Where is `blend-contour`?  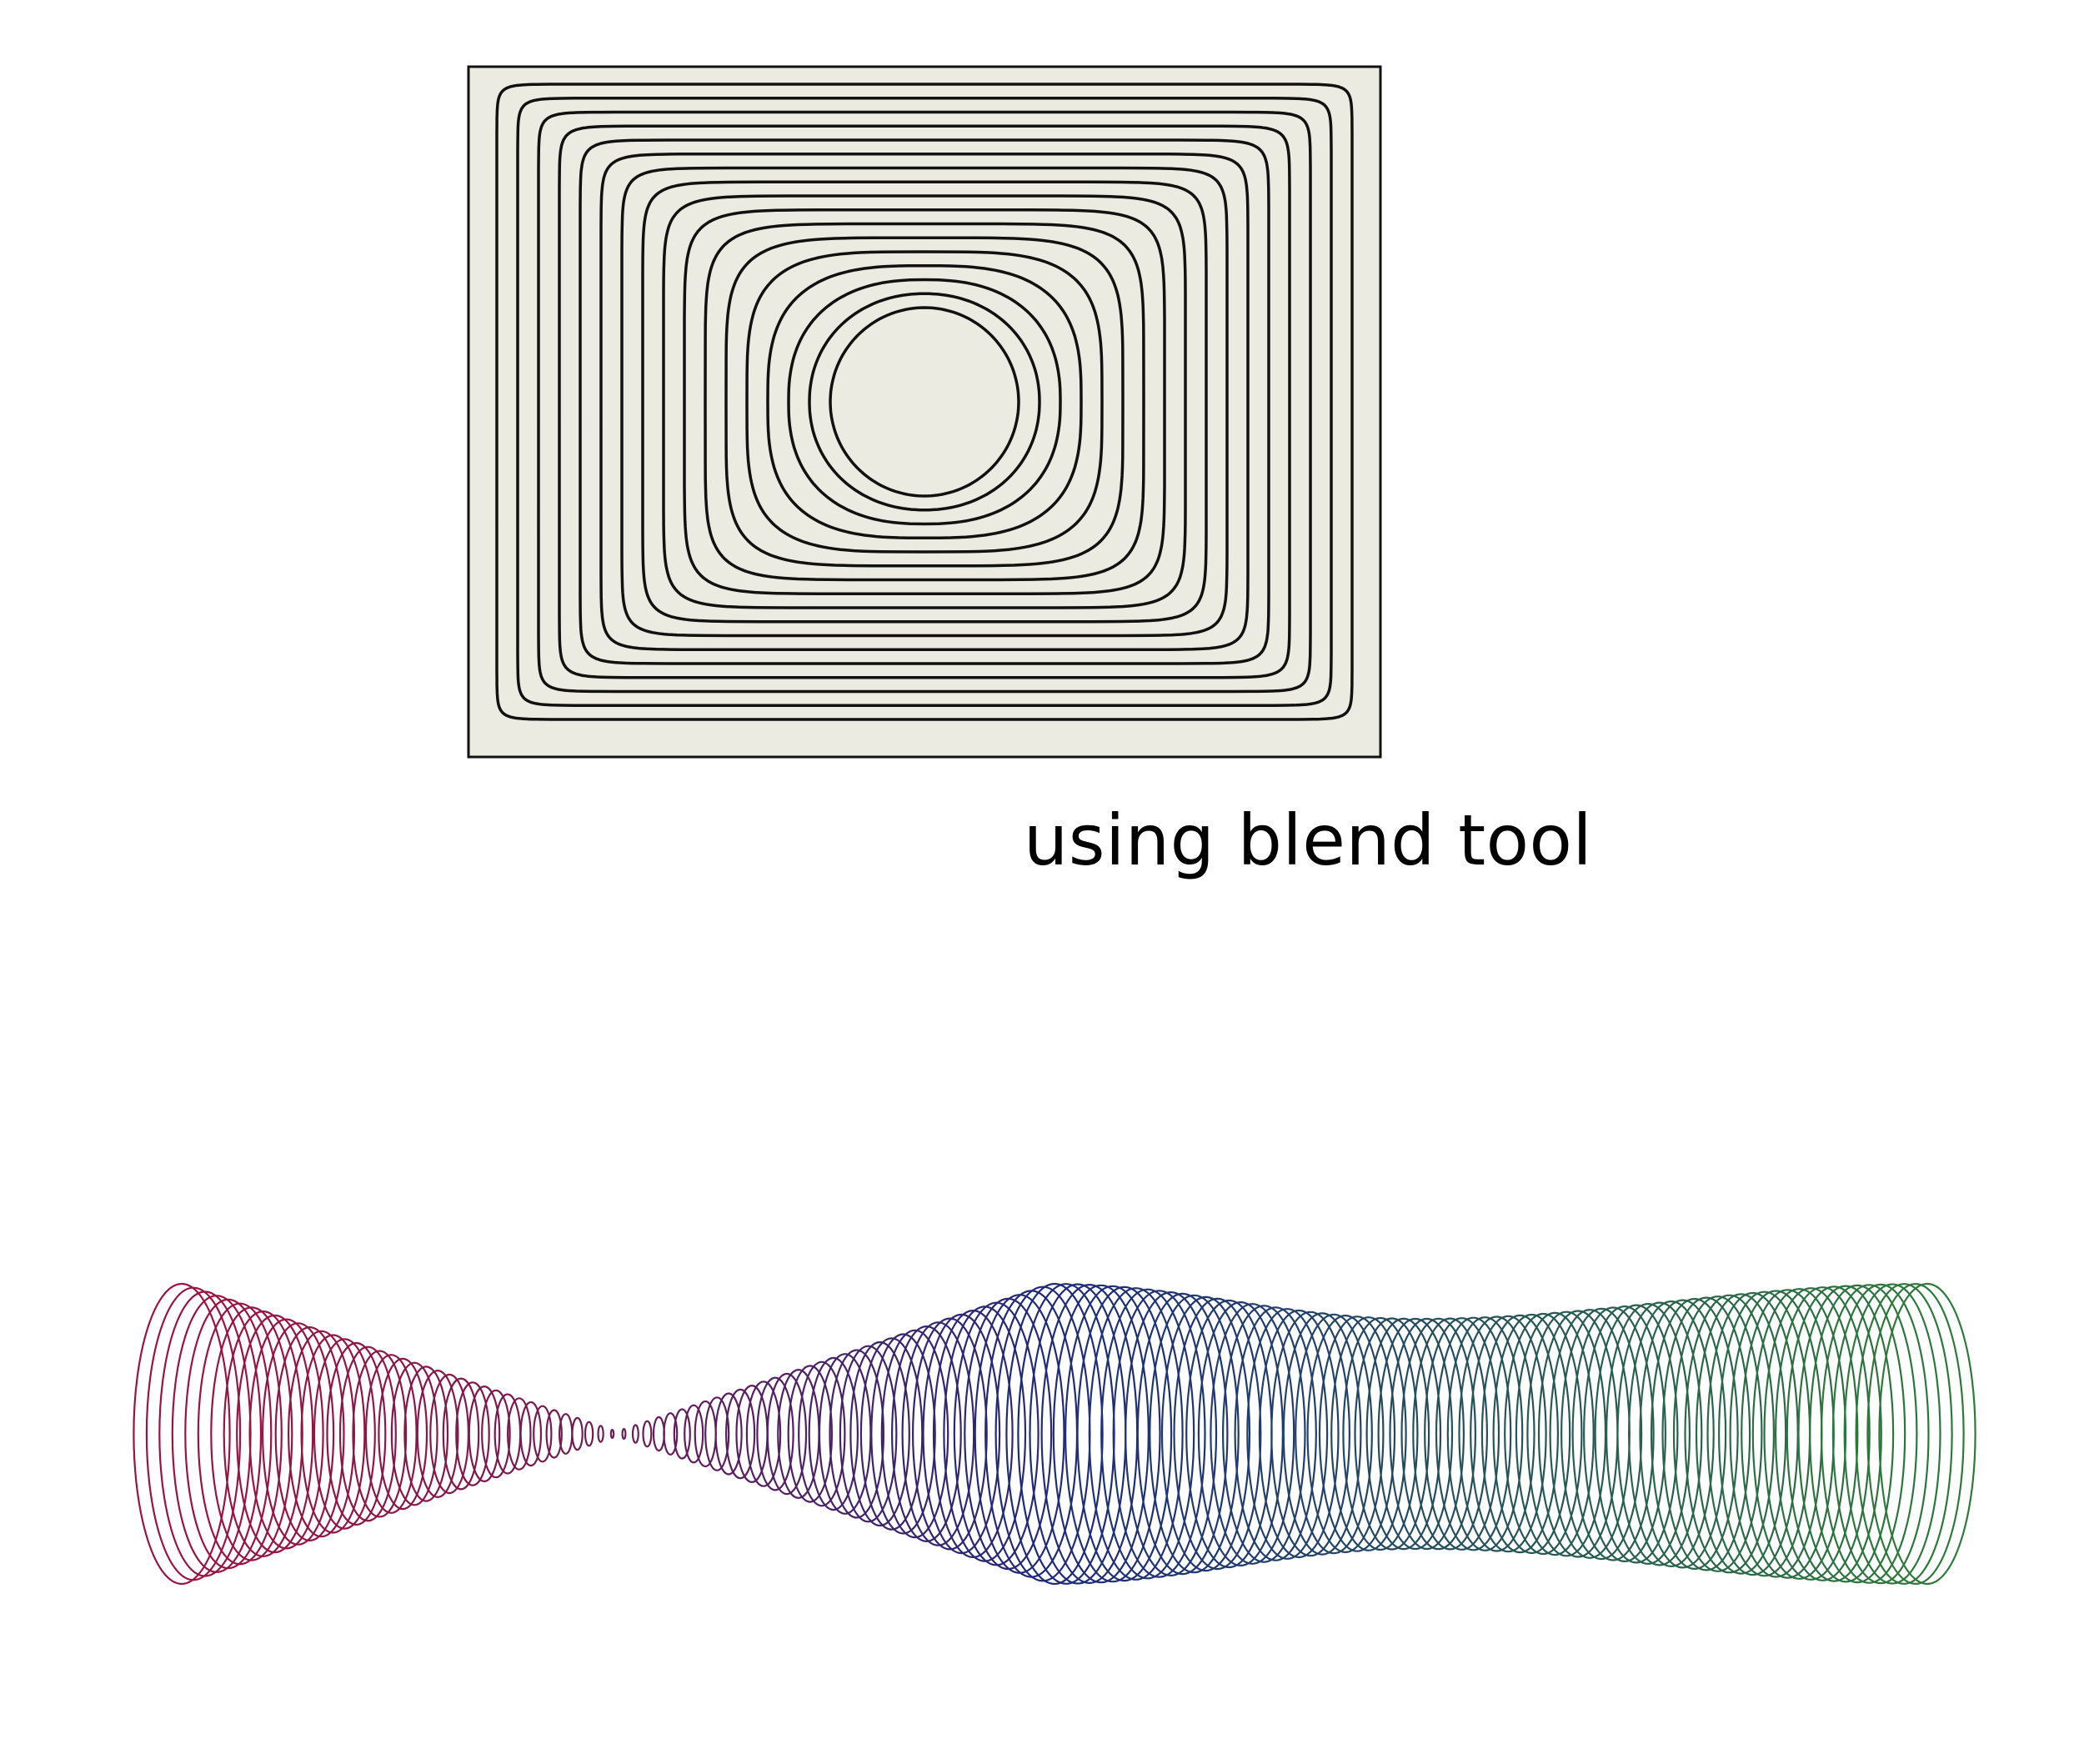
blend-contour is located at coordinates (924, 402).